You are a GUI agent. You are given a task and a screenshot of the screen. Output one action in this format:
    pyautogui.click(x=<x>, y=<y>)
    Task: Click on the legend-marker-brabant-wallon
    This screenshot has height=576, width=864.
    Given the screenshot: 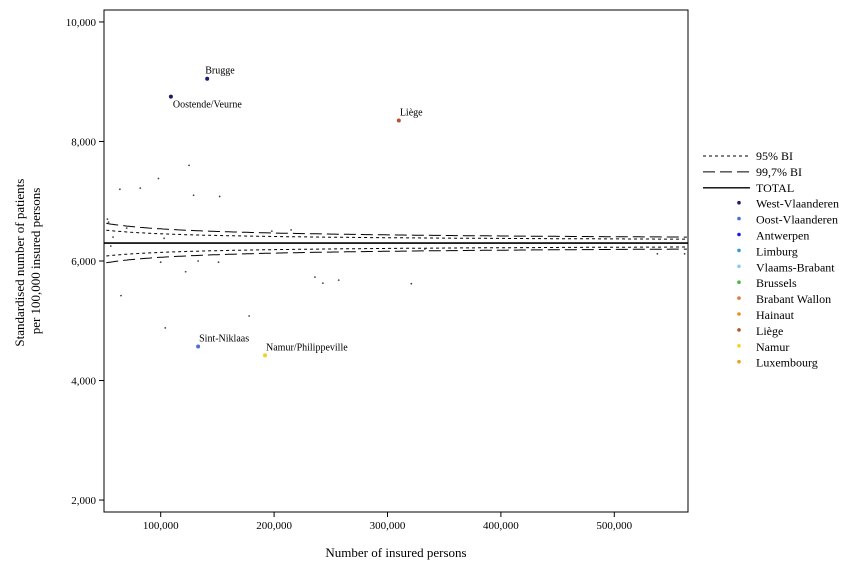 What is the action you would take?
    pyautogui.click(x=739, y=298)
    